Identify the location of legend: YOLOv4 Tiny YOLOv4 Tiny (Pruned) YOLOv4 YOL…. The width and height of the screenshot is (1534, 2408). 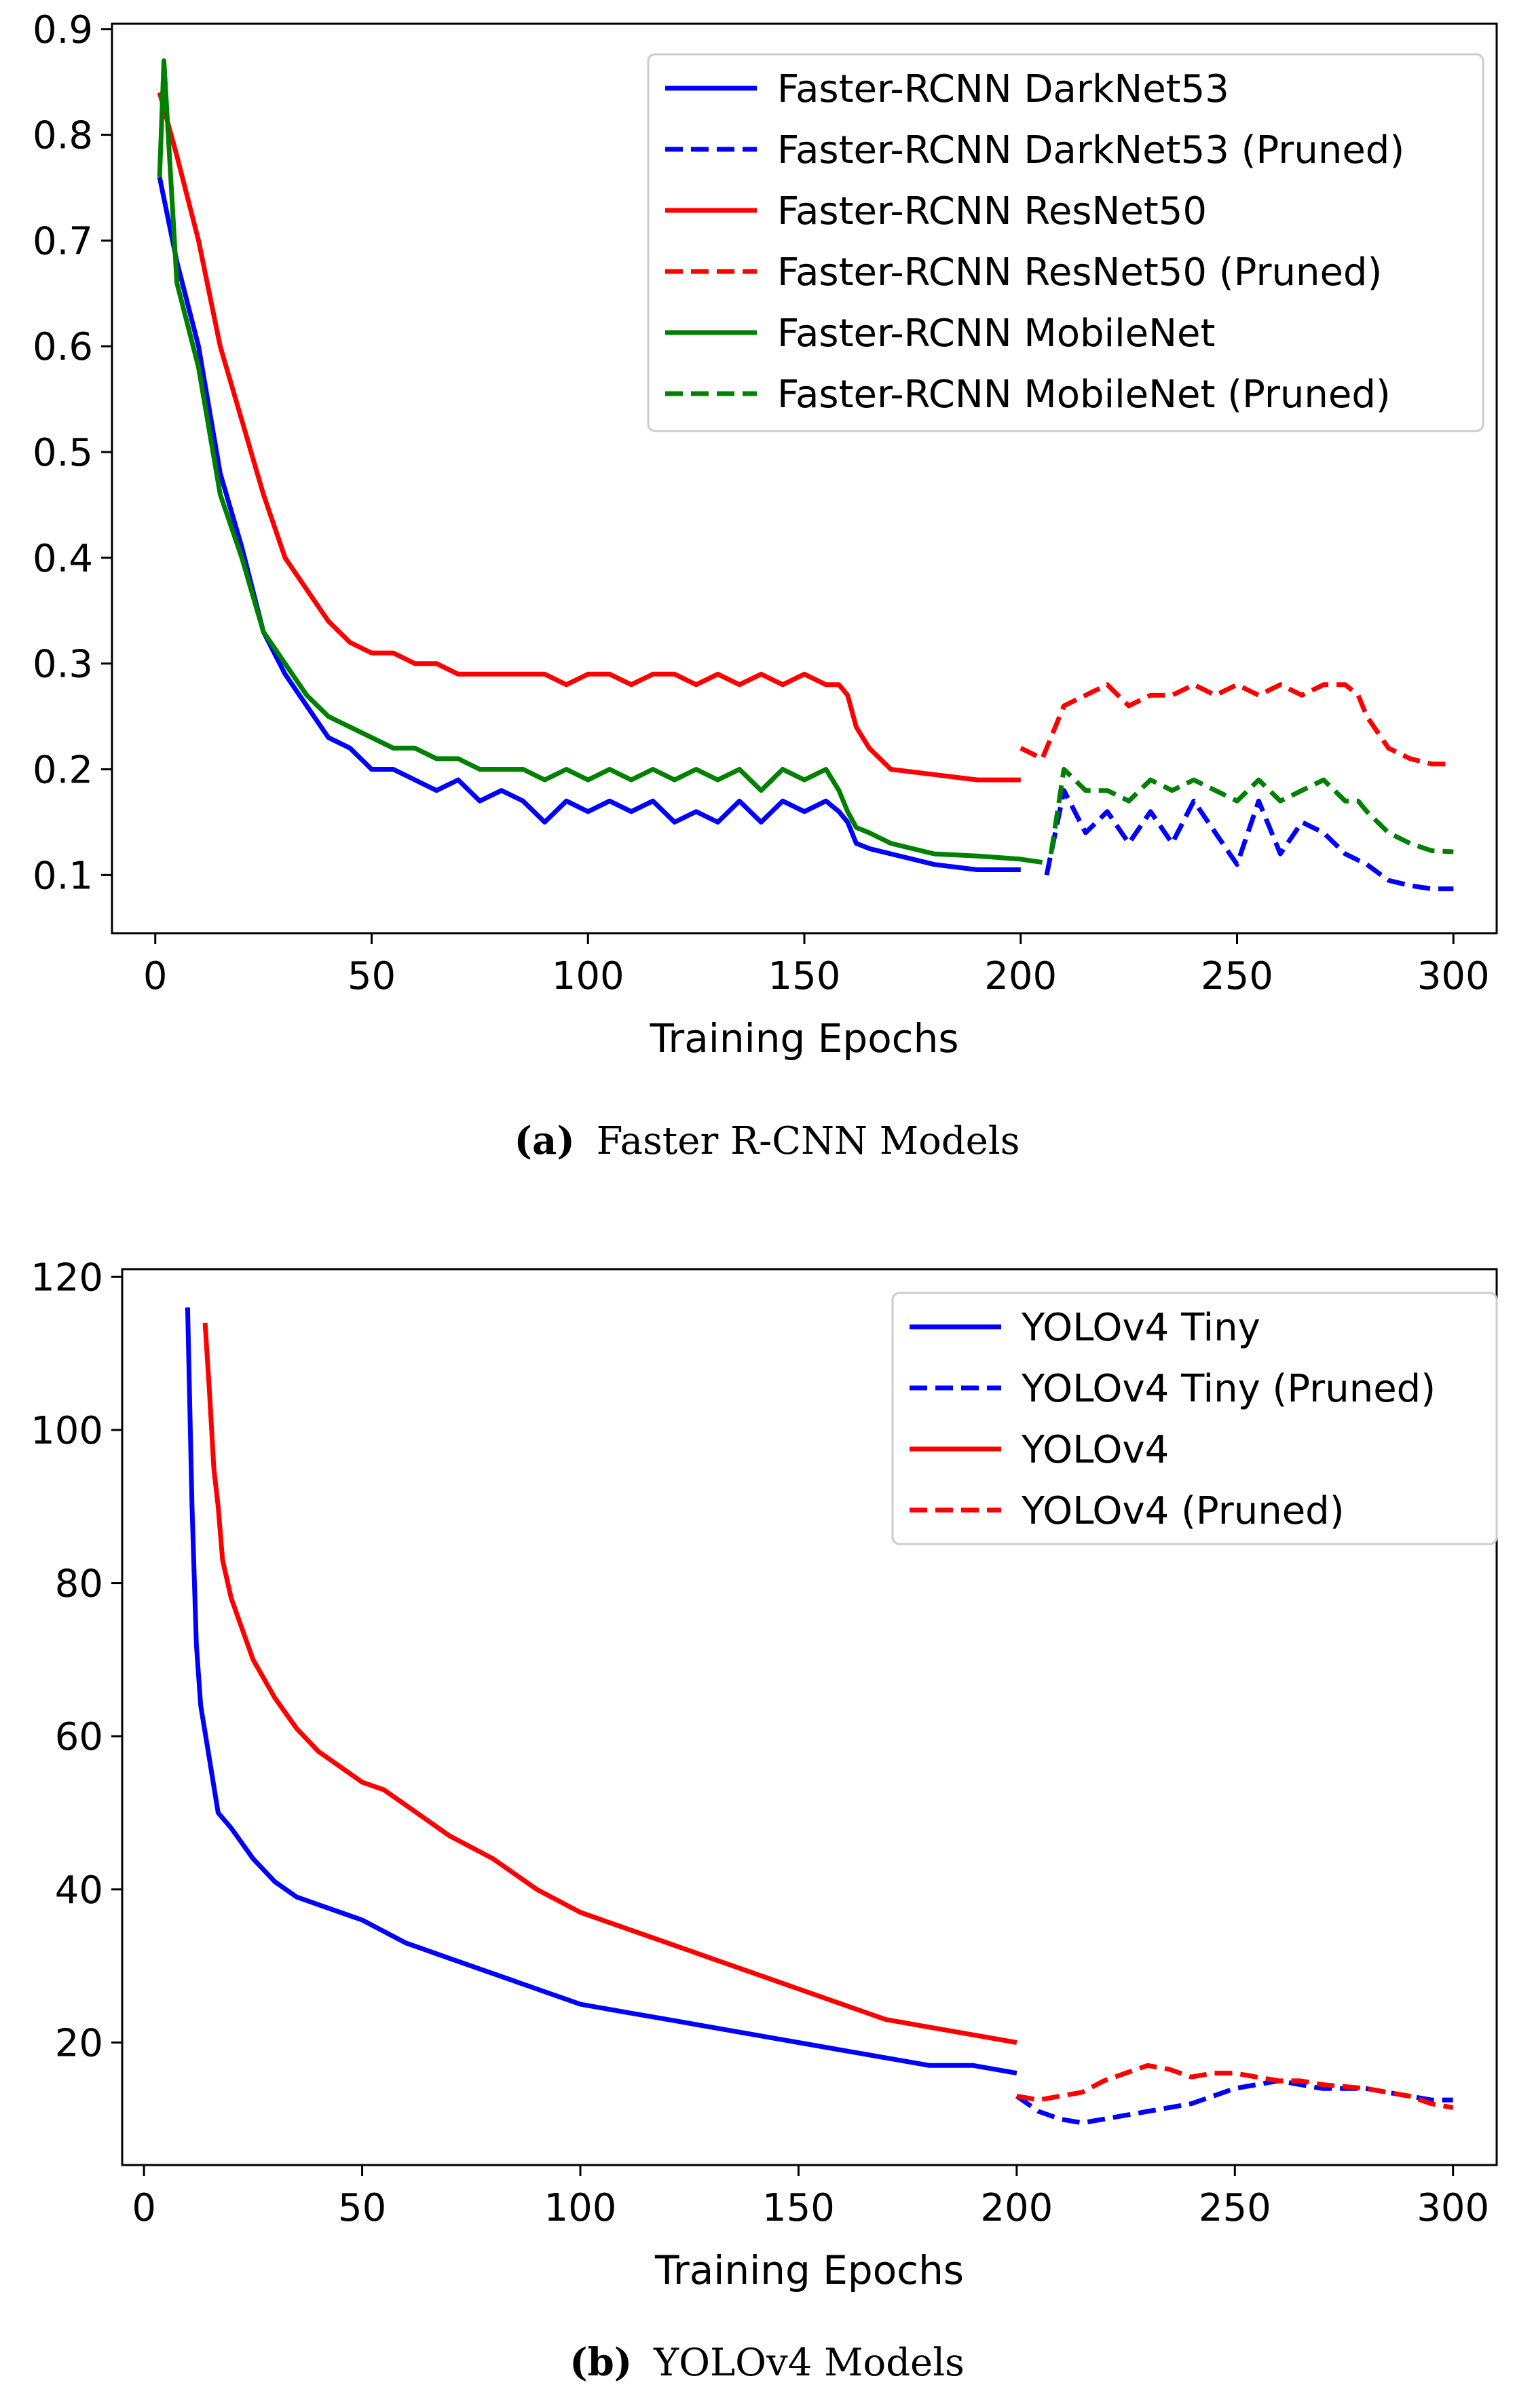
(1194, 1418).